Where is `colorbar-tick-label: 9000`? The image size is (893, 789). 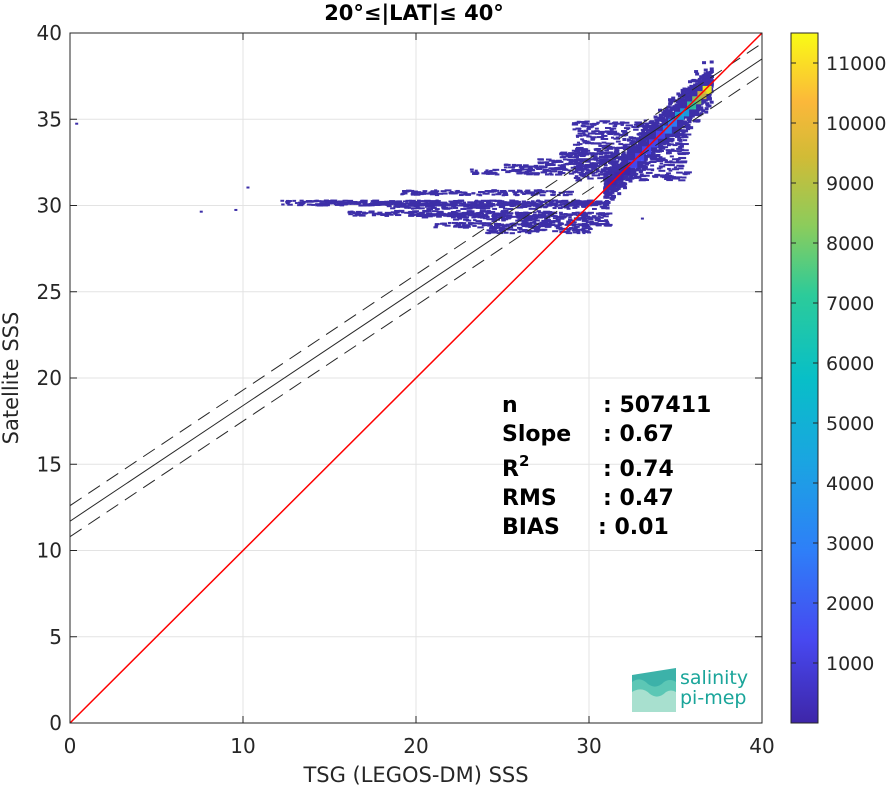 colorbar-tick-label: 9000 is located at coordinates (850, 184).